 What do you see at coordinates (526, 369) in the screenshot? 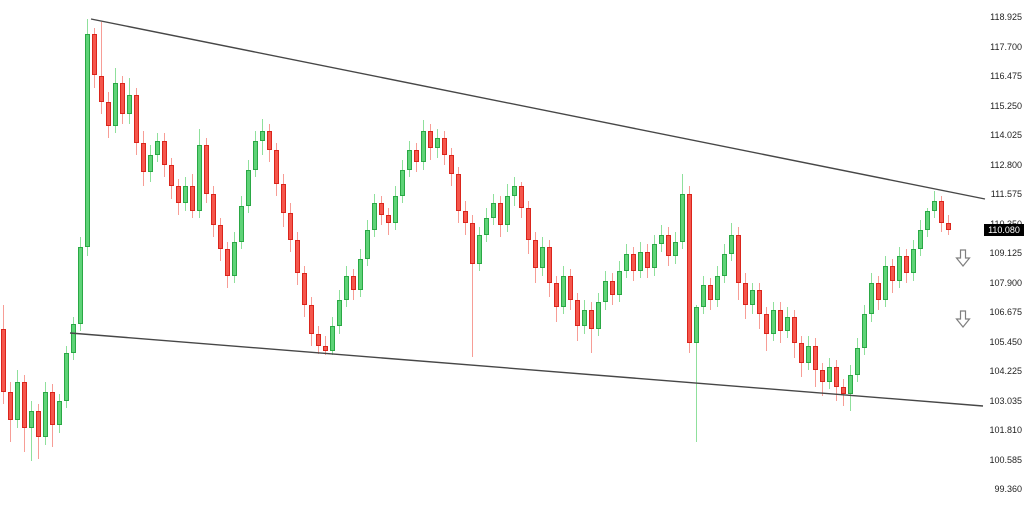
I see `lower-channel-line` at bounding box center [526, 369].